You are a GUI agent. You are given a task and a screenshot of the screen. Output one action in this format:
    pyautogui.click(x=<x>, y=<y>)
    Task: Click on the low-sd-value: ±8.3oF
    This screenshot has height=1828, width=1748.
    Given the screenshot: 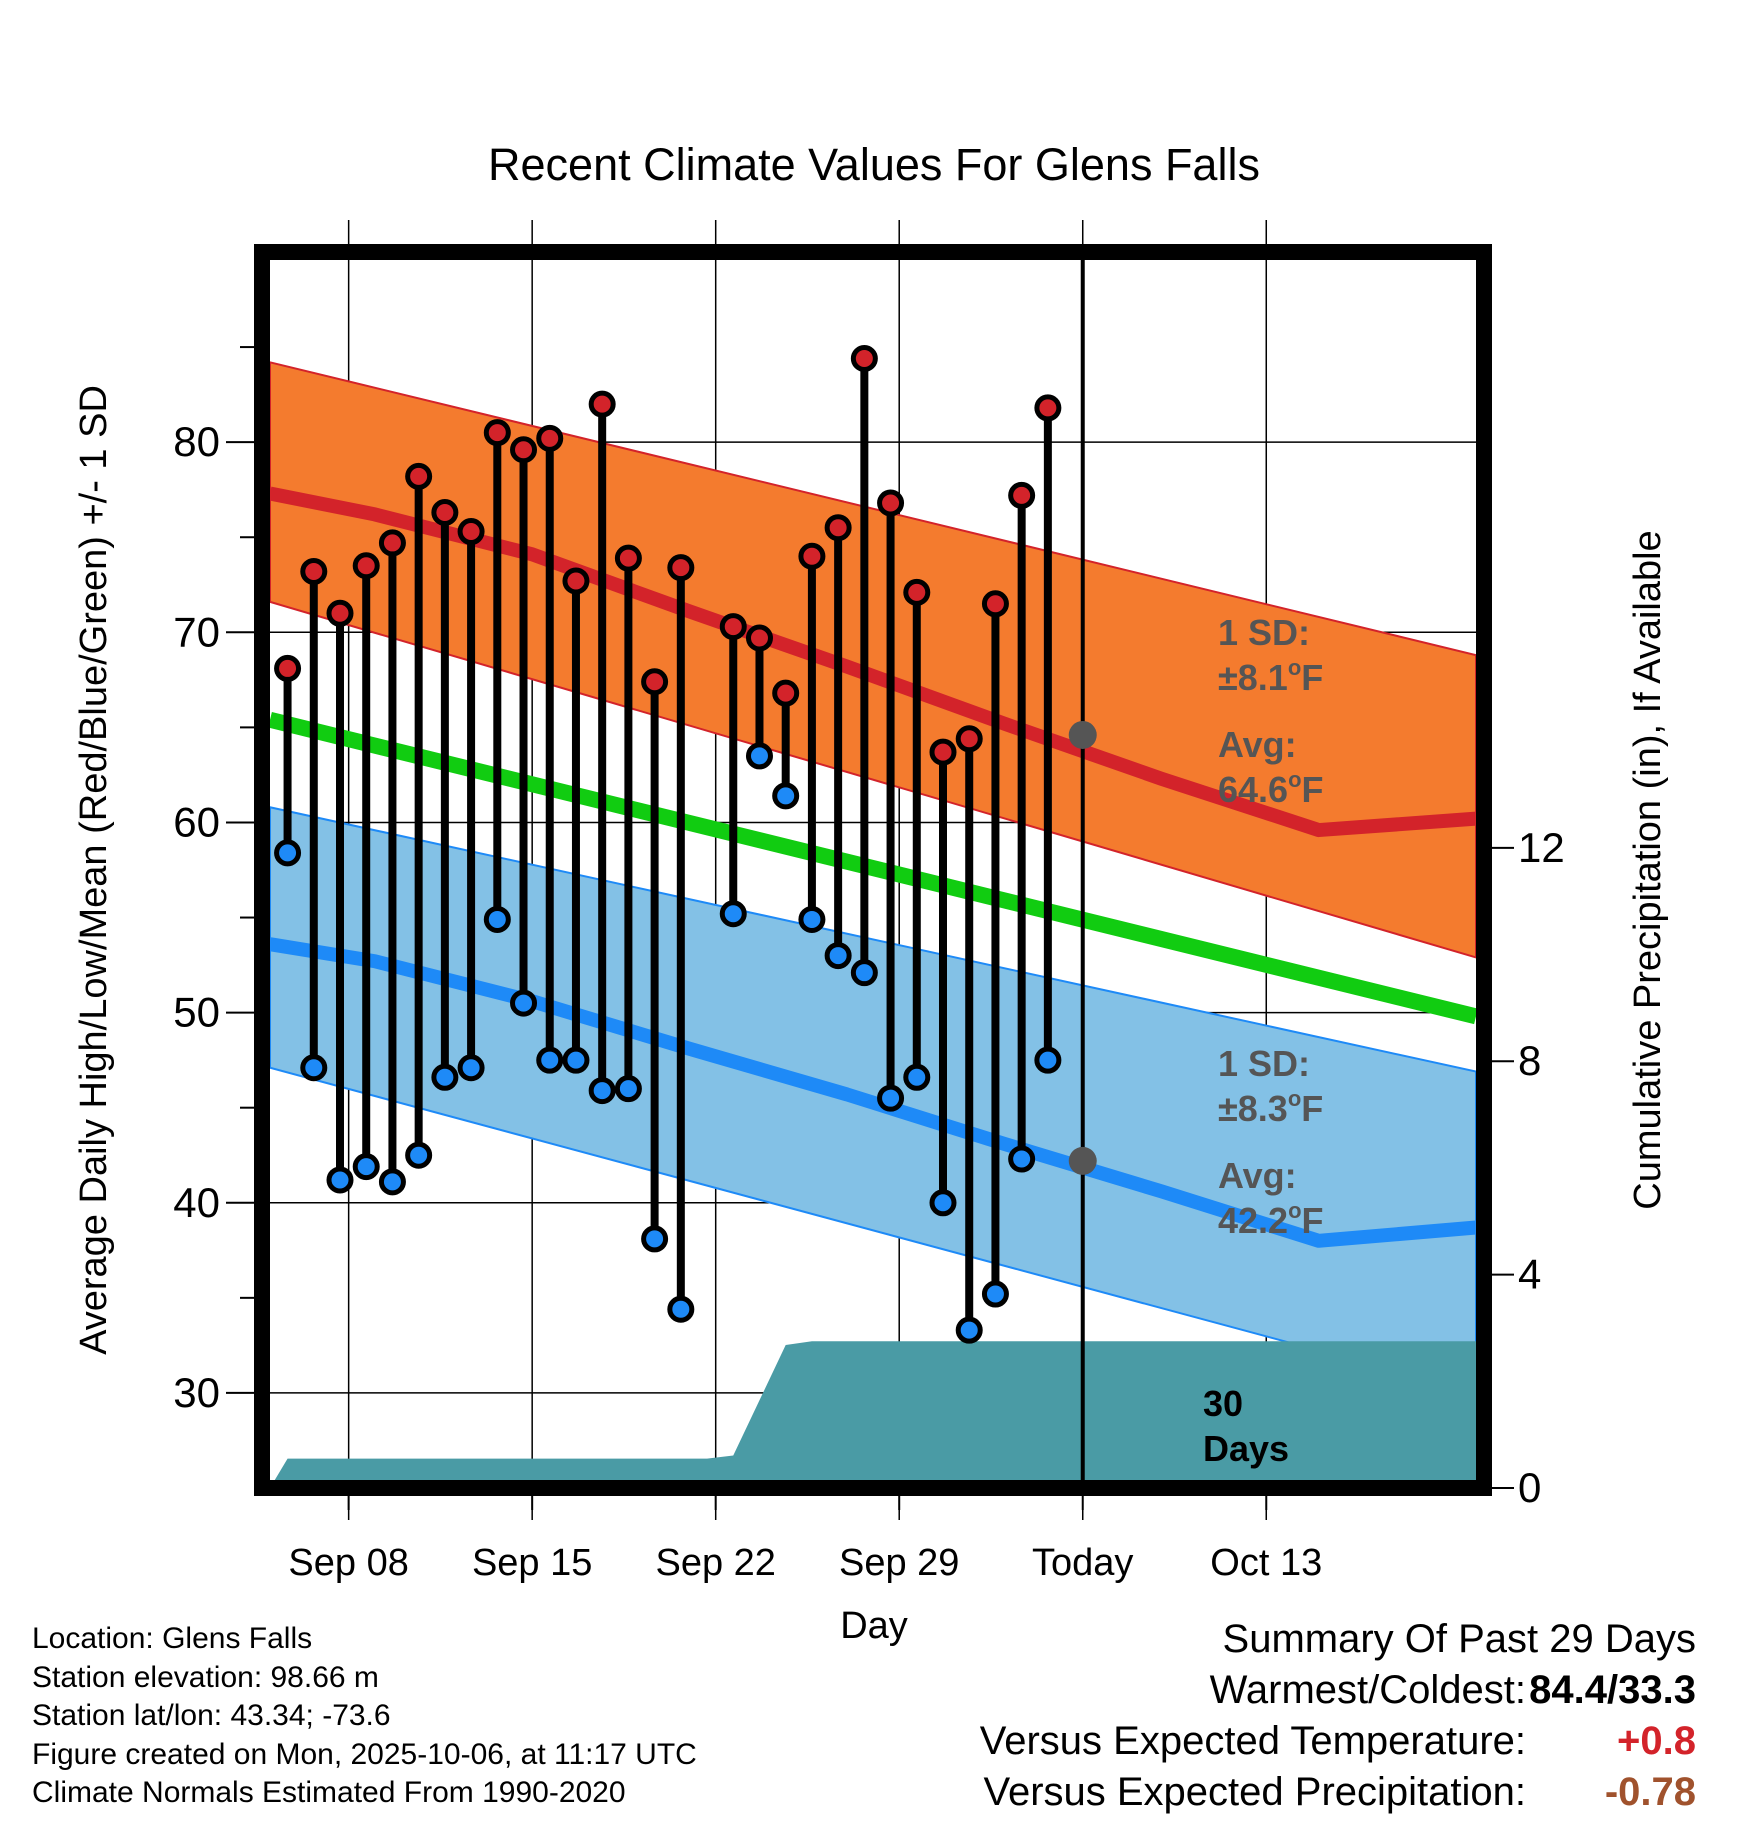 What is the action you would take?
    pyautogui.click(x=1270, y=1107)
    